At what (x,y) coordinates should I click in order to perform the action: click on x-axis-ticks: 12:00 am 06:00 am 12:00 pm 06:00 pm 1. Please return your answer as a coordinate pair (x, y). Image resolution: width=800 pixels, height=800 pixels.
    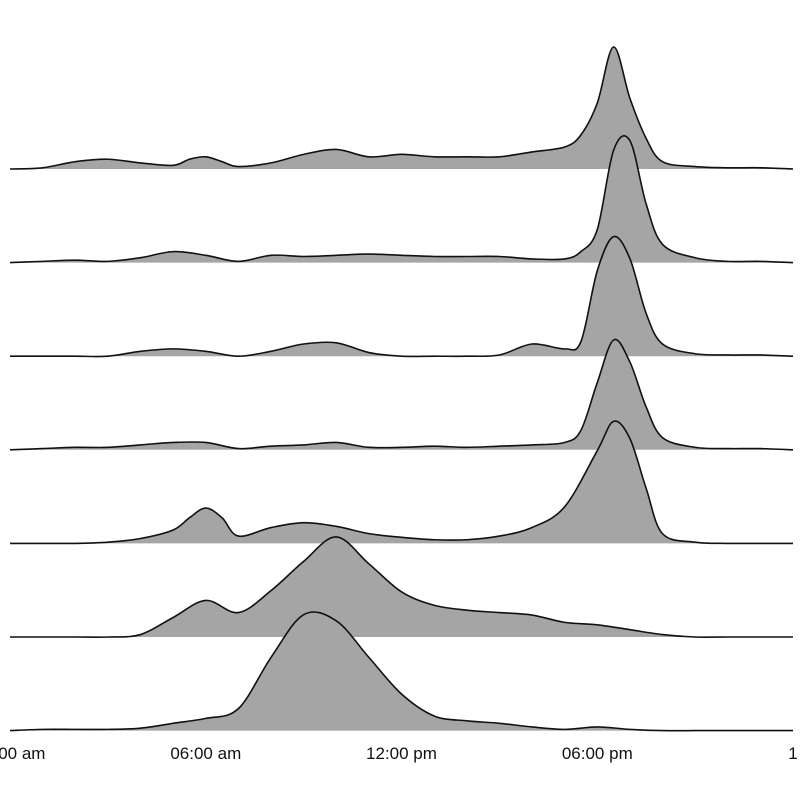
    Looking at the image, I should click on (399, 753).